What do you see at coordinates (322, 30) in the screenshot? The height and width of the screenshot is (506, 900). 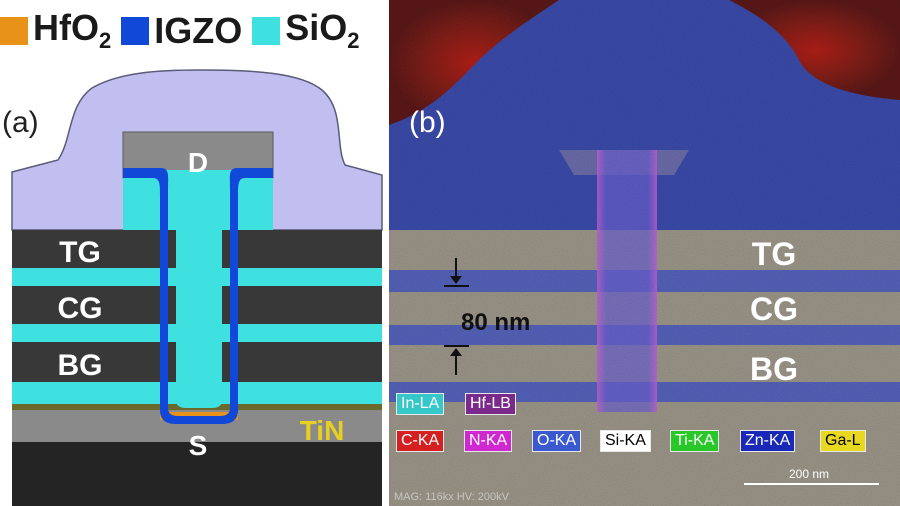 I see `legend-label: SiO2` at bounding box center [322, 30].